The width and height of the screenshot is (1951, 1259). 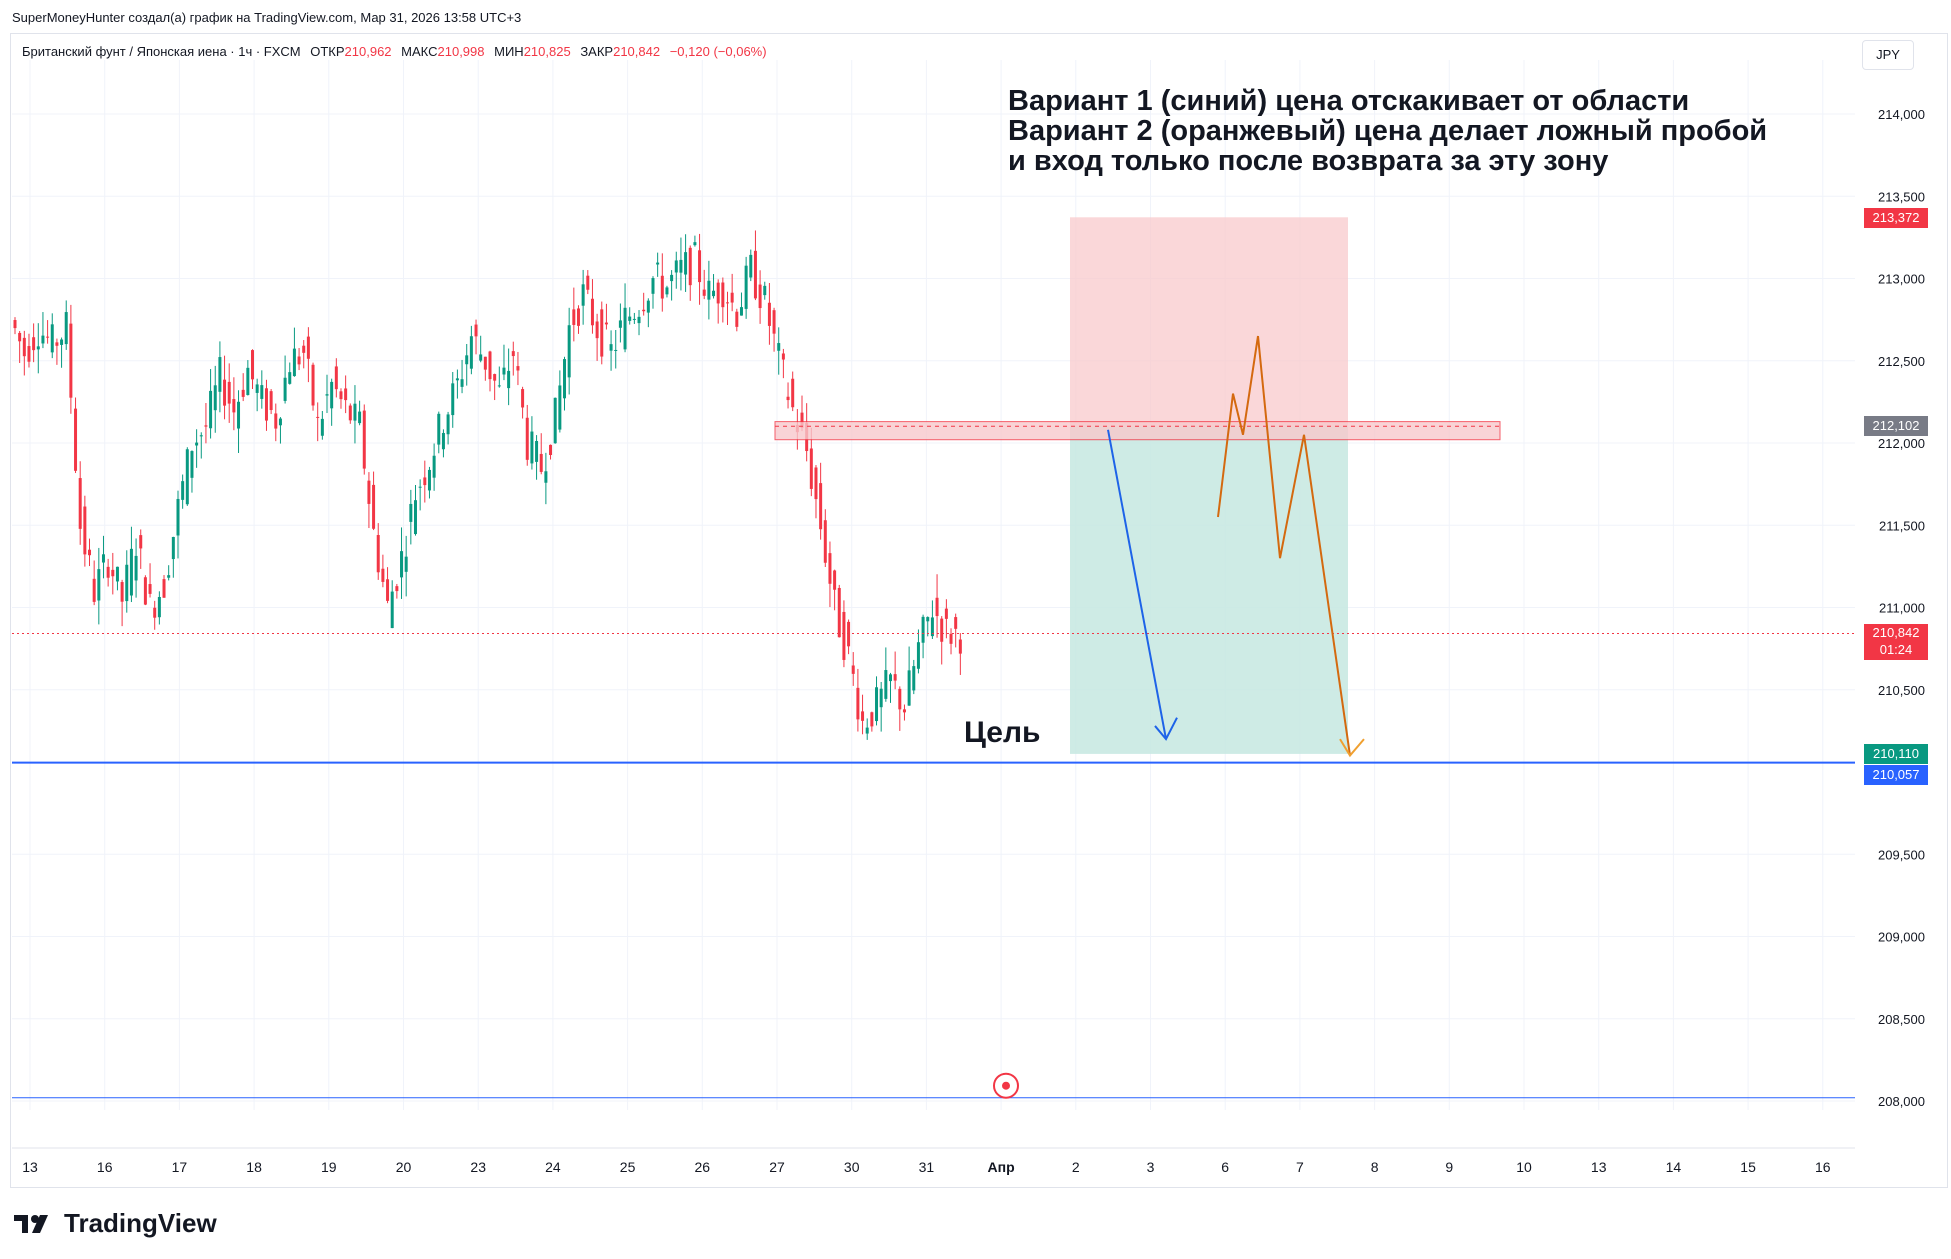 I want to click on open-value: 210,962, so click(x=368, y=51).